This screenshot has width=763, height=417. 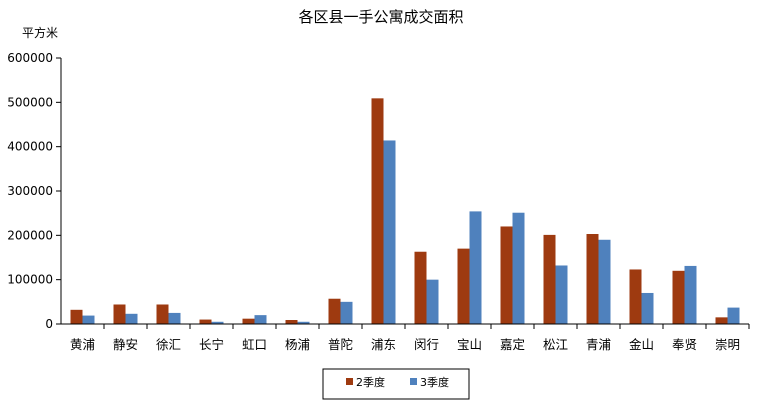 I want to click on x-category-label: 宝山, so click(x=469, y=344).